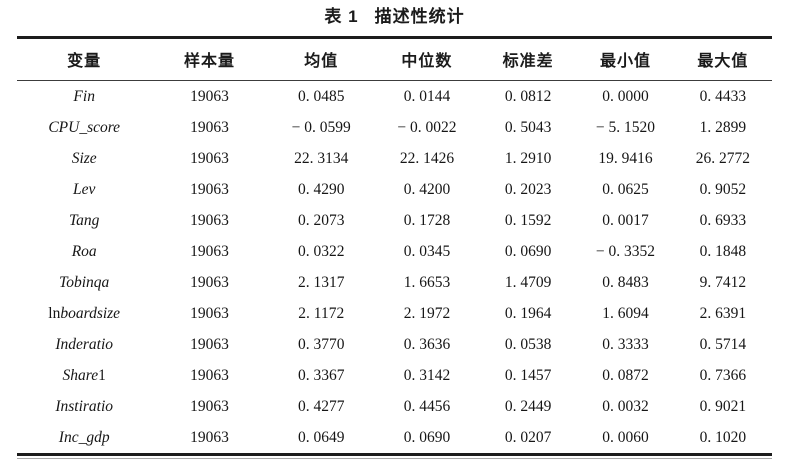 This screenshot has height=476, width=789. What do you see at coordinates (84, 96) in the screenshot?
I see `variable-name: Fin` at bounding box center [84, 96].